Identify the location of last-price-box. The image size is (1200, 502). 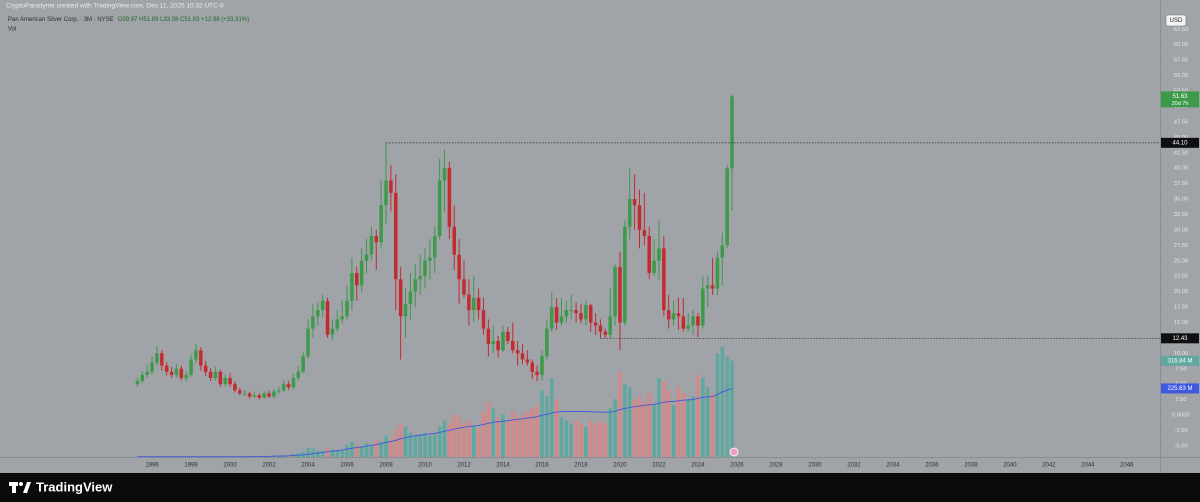
(1180, 99).